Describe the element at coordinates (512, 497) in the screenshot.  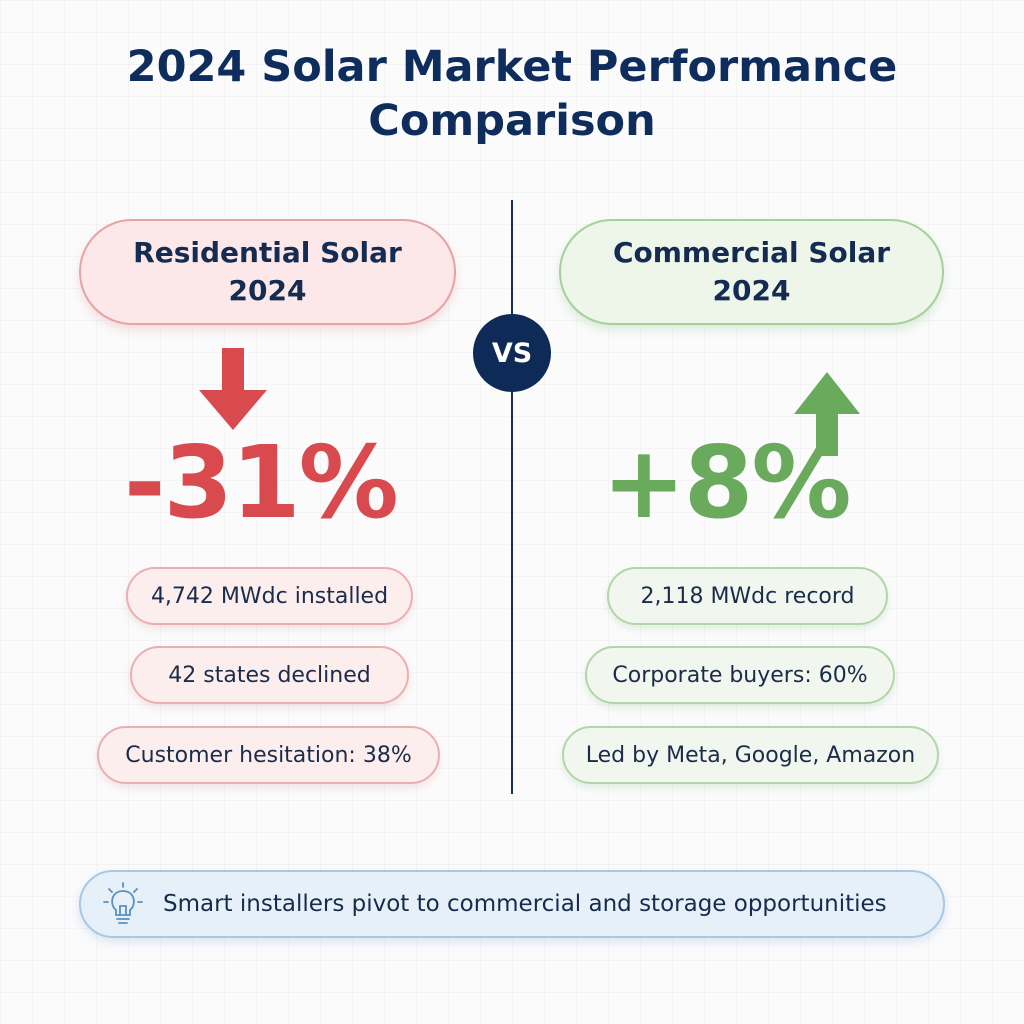
I see `center-divider` at that location.